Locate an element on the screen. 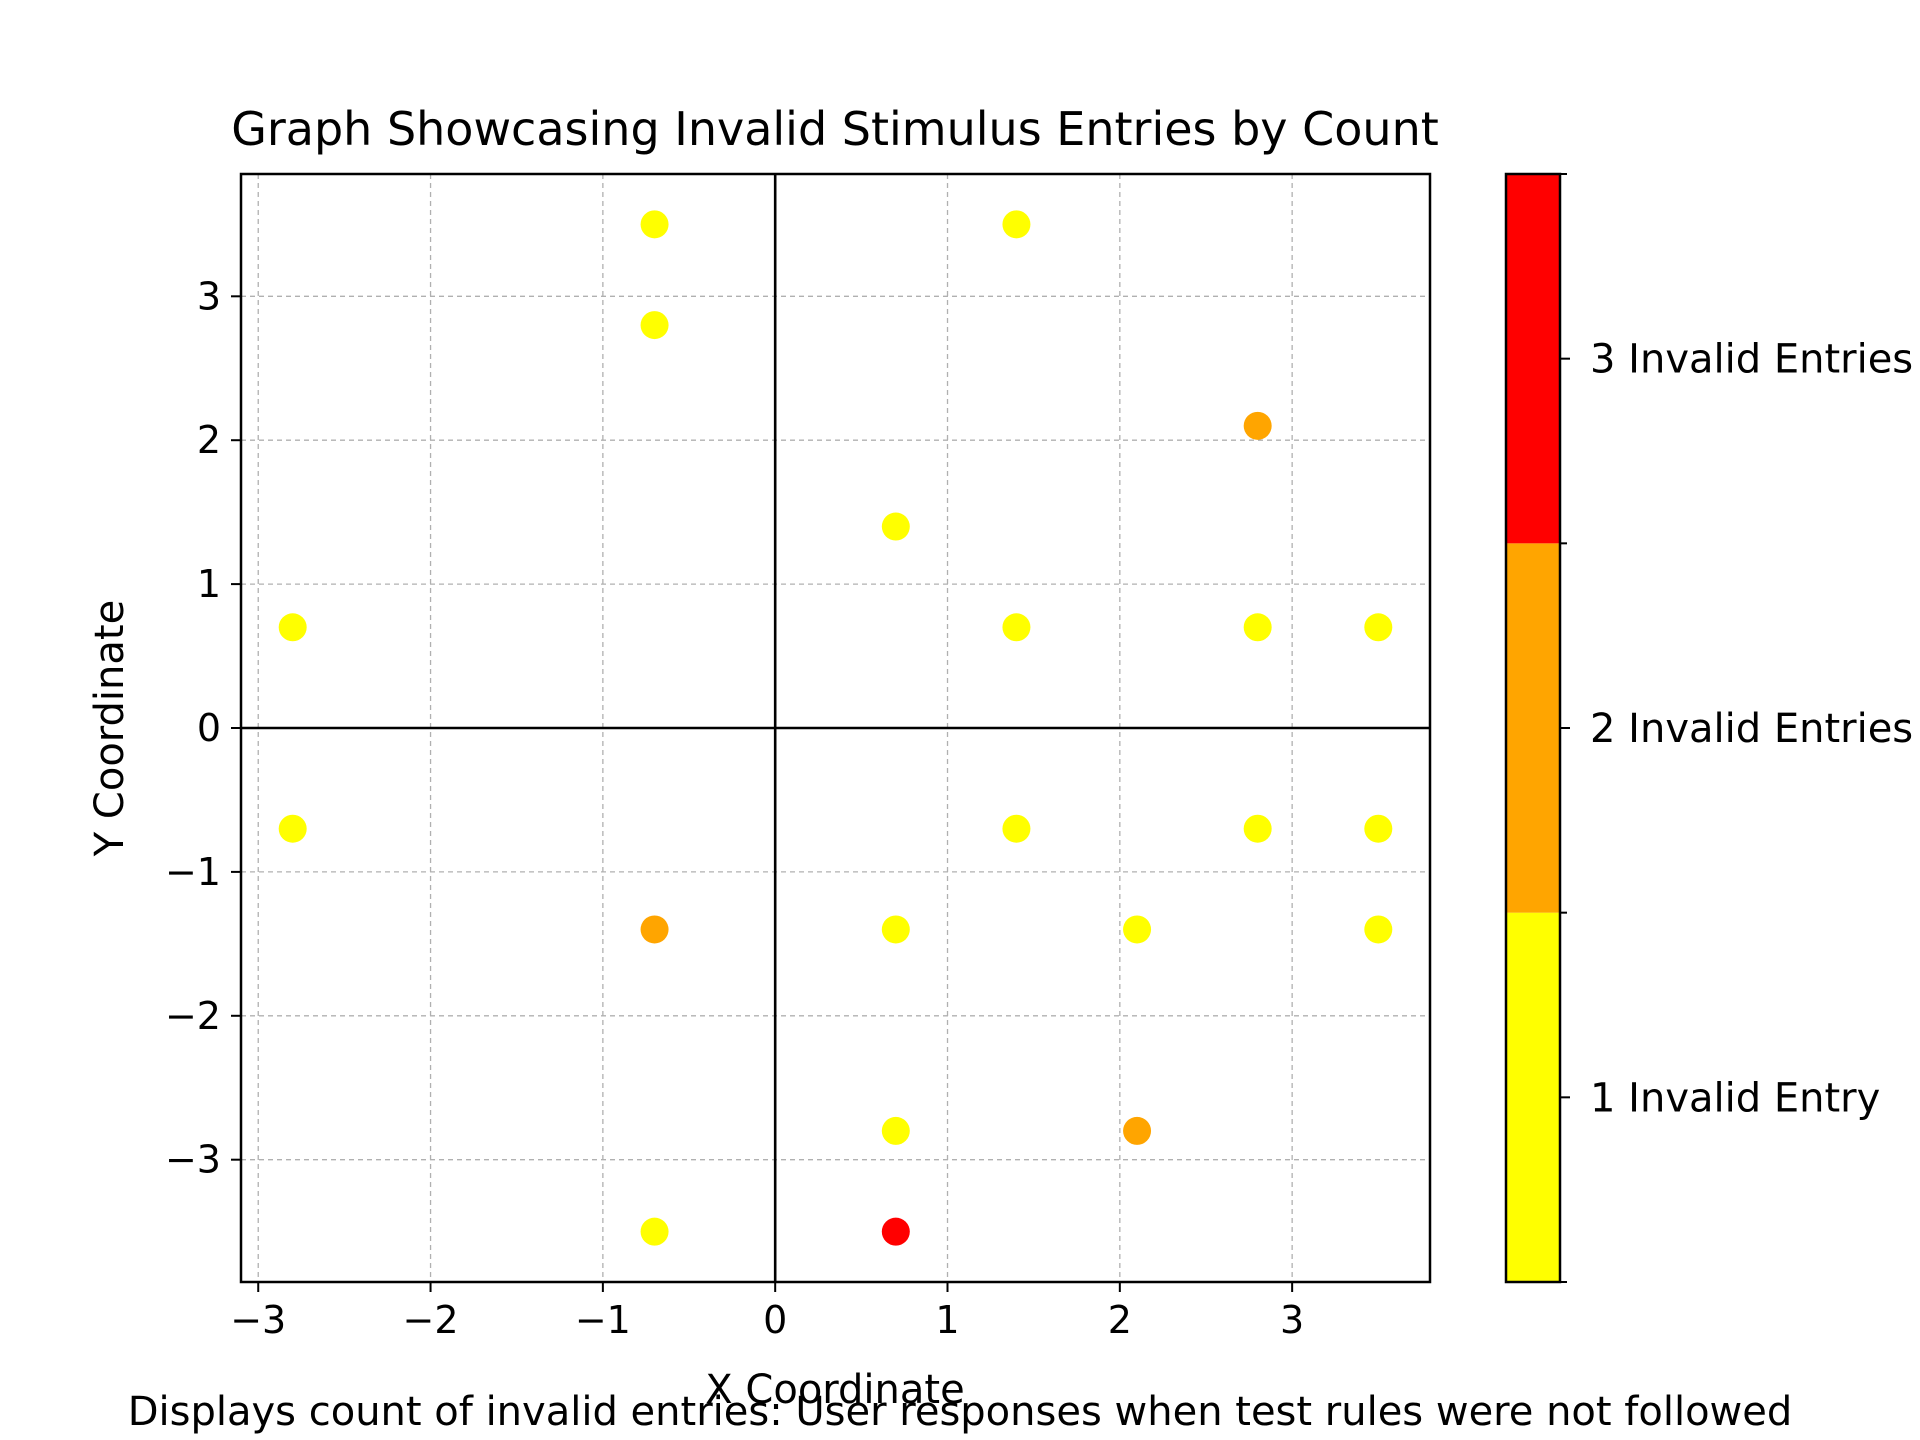 The width and height of the screenshot is (1920, 1440). y-tick-label: 3 is located at coordinates (209, 296).